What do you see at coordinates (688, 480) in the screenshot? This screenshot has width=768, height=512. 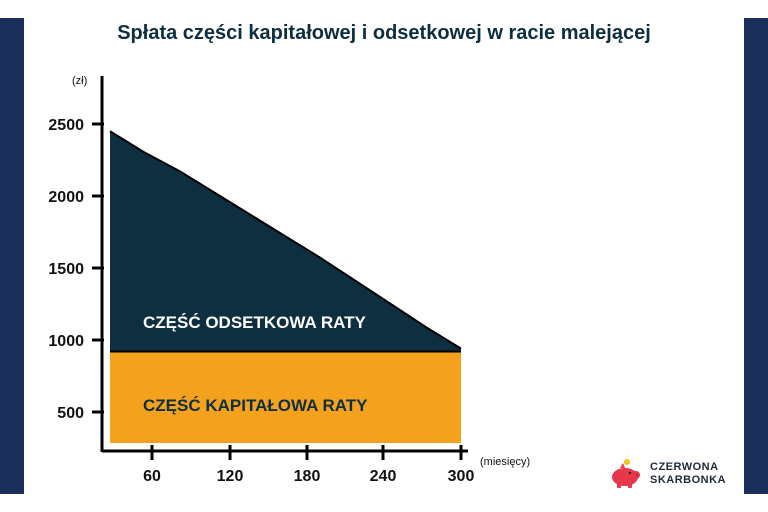 I see `brand-name-line2: SKARBONKA` at bounding box center [688, 480].